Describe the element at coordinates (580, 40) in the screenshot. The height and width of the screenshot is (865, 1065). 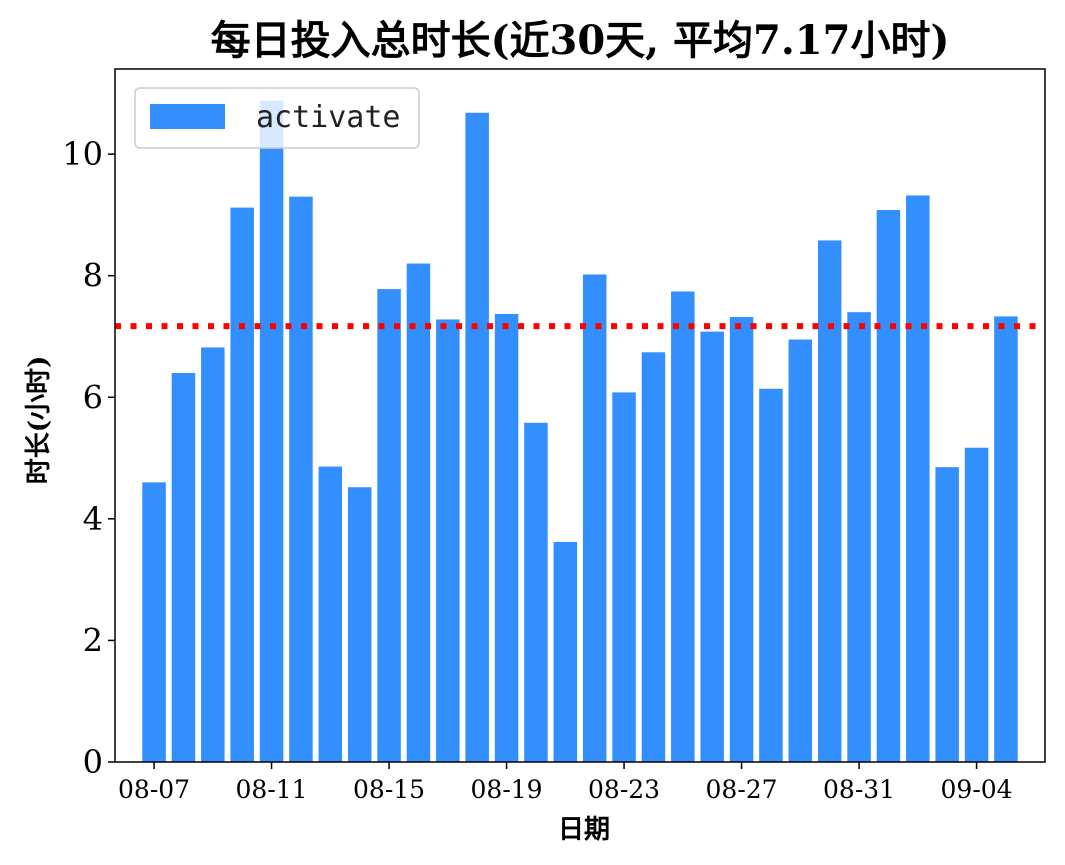
I see `chart-title: 每日投入总时长(近30天, 平均7.17小时)` at that location.